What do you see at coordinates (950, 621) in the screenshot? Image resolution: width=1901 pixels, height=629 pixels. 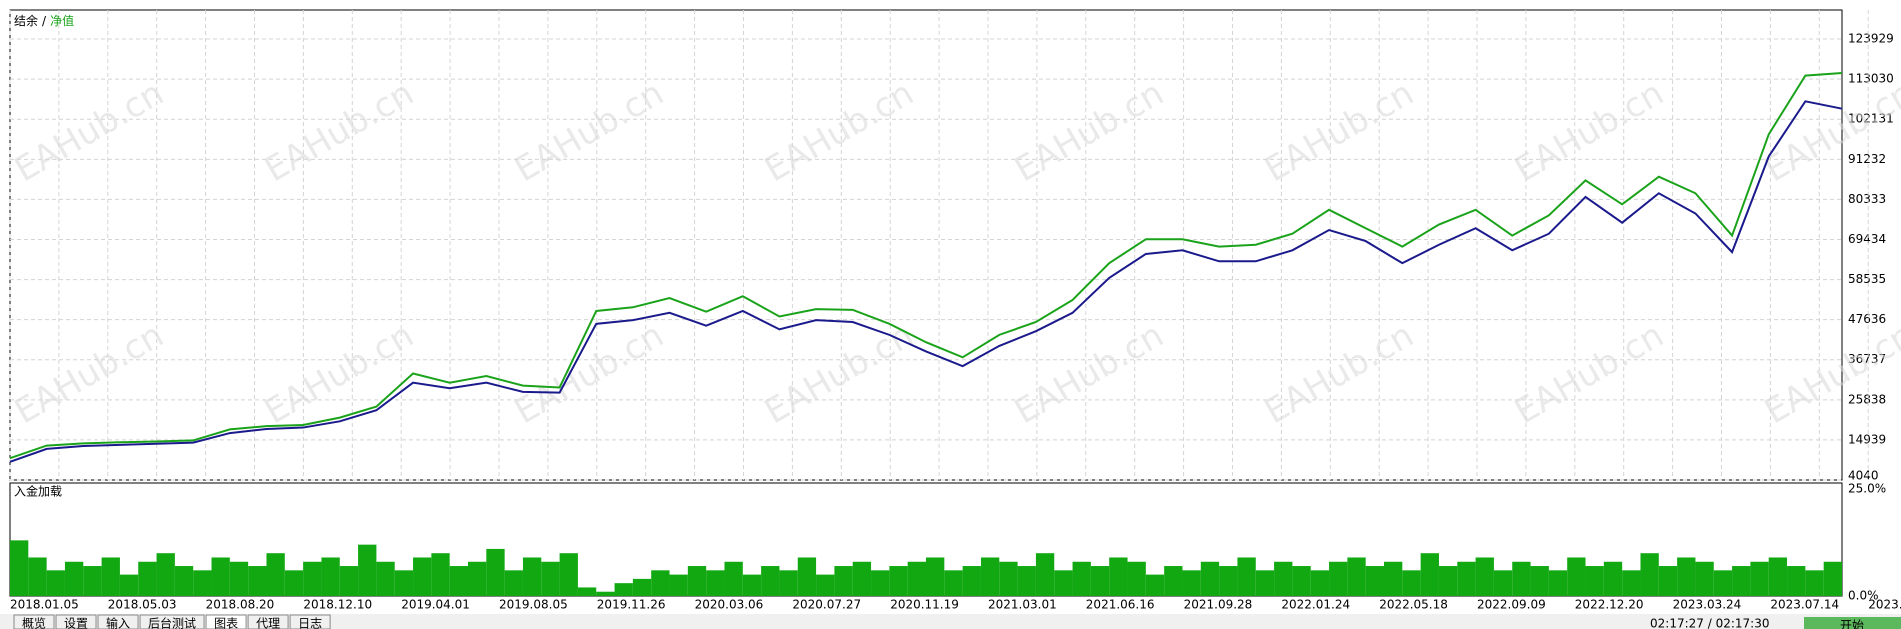 I see `tab-bar` at bounding box center [950, 621].